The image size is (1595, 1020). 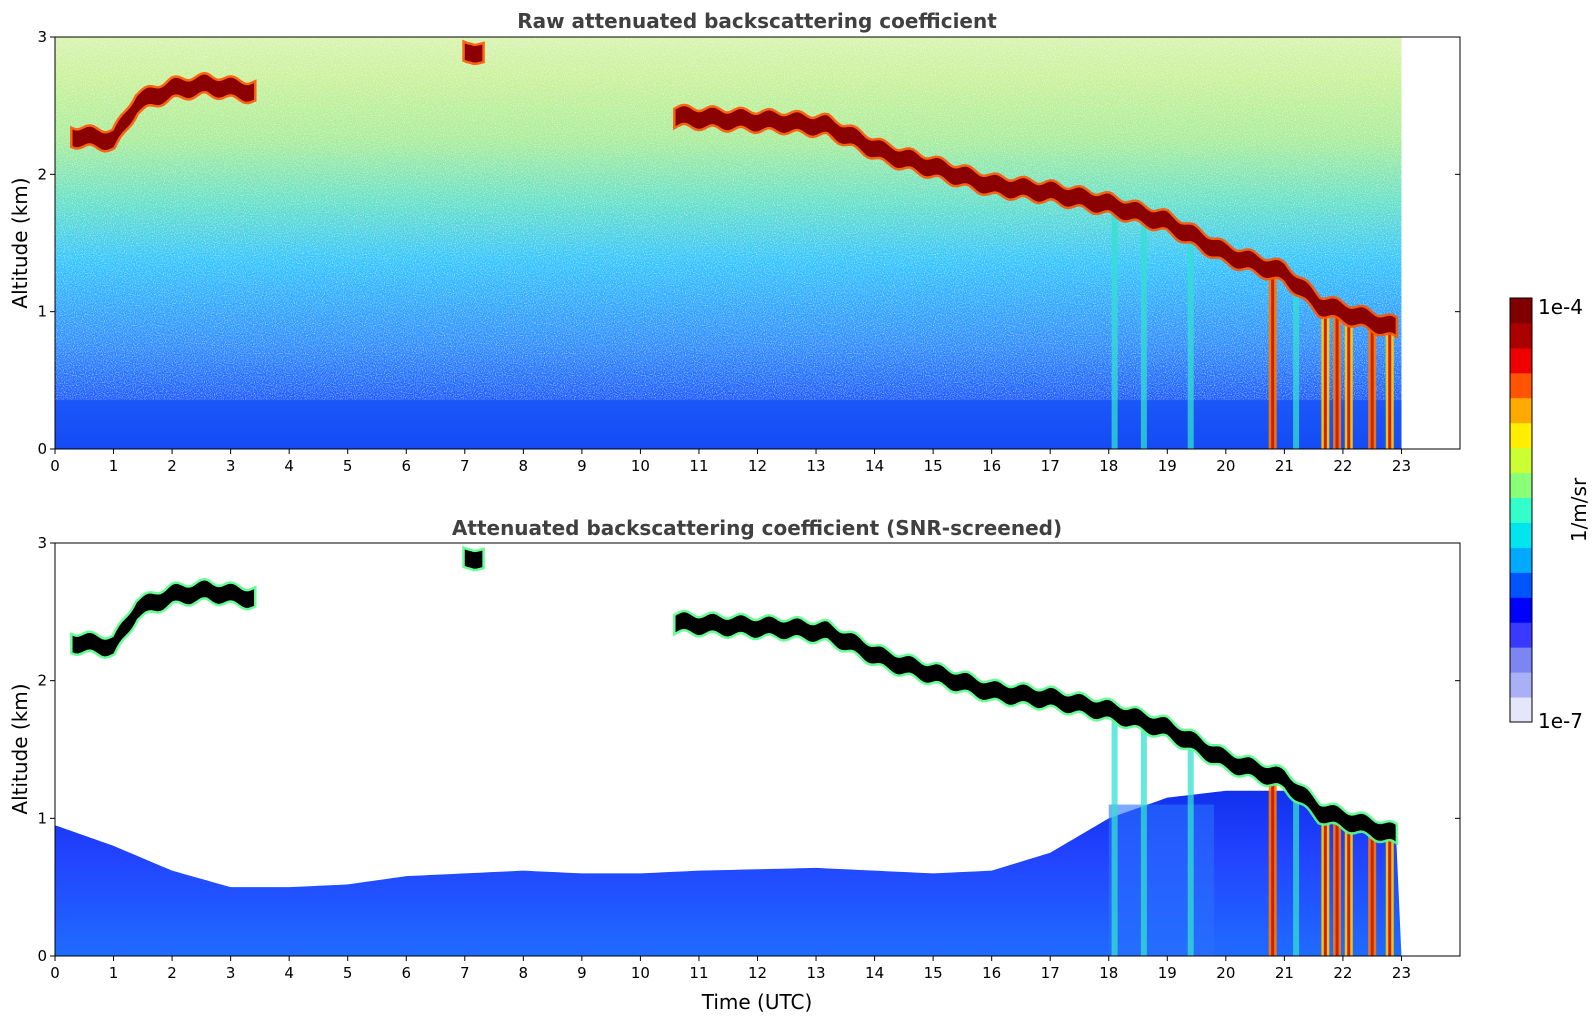 I want to click on x-tick-label: 8, so click(x=524, y=973).